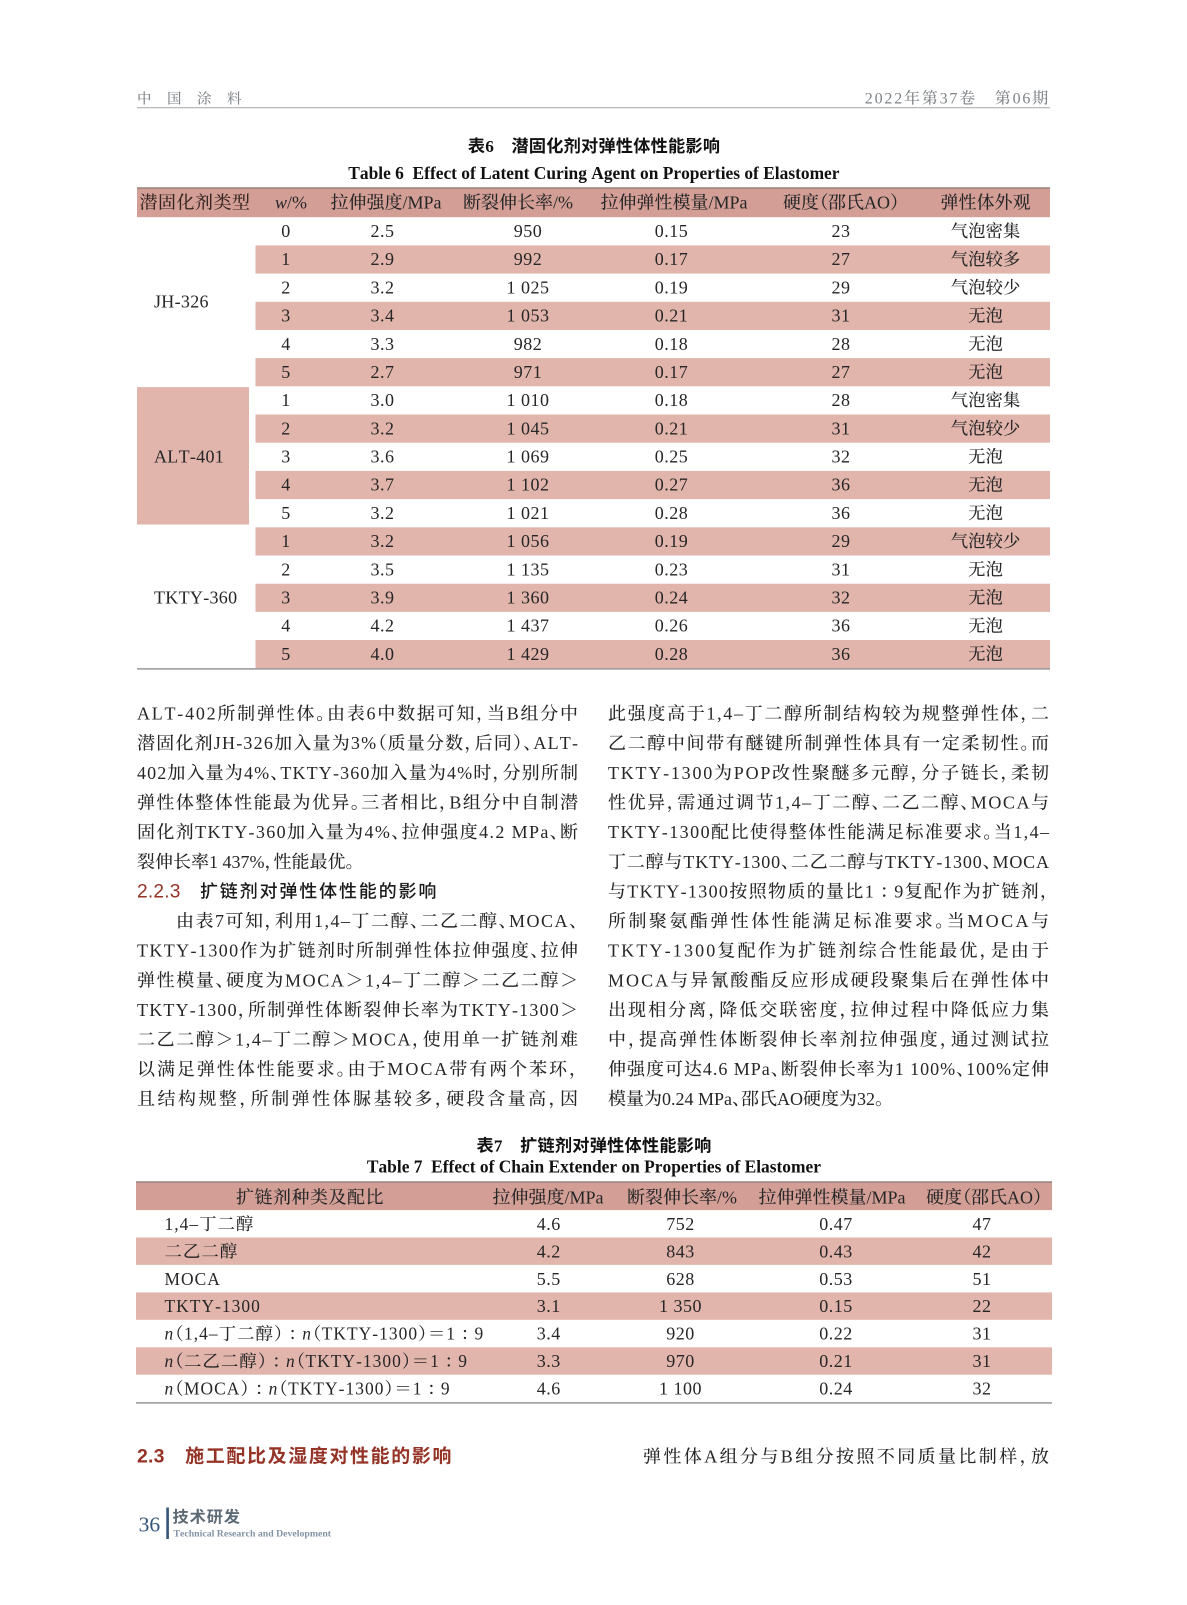 The height and width of the screenshot is (1605, 1187). Describe the element at coordinates (836, 1334) in the screenshot. I see `svg-text: 0.22` at that location.